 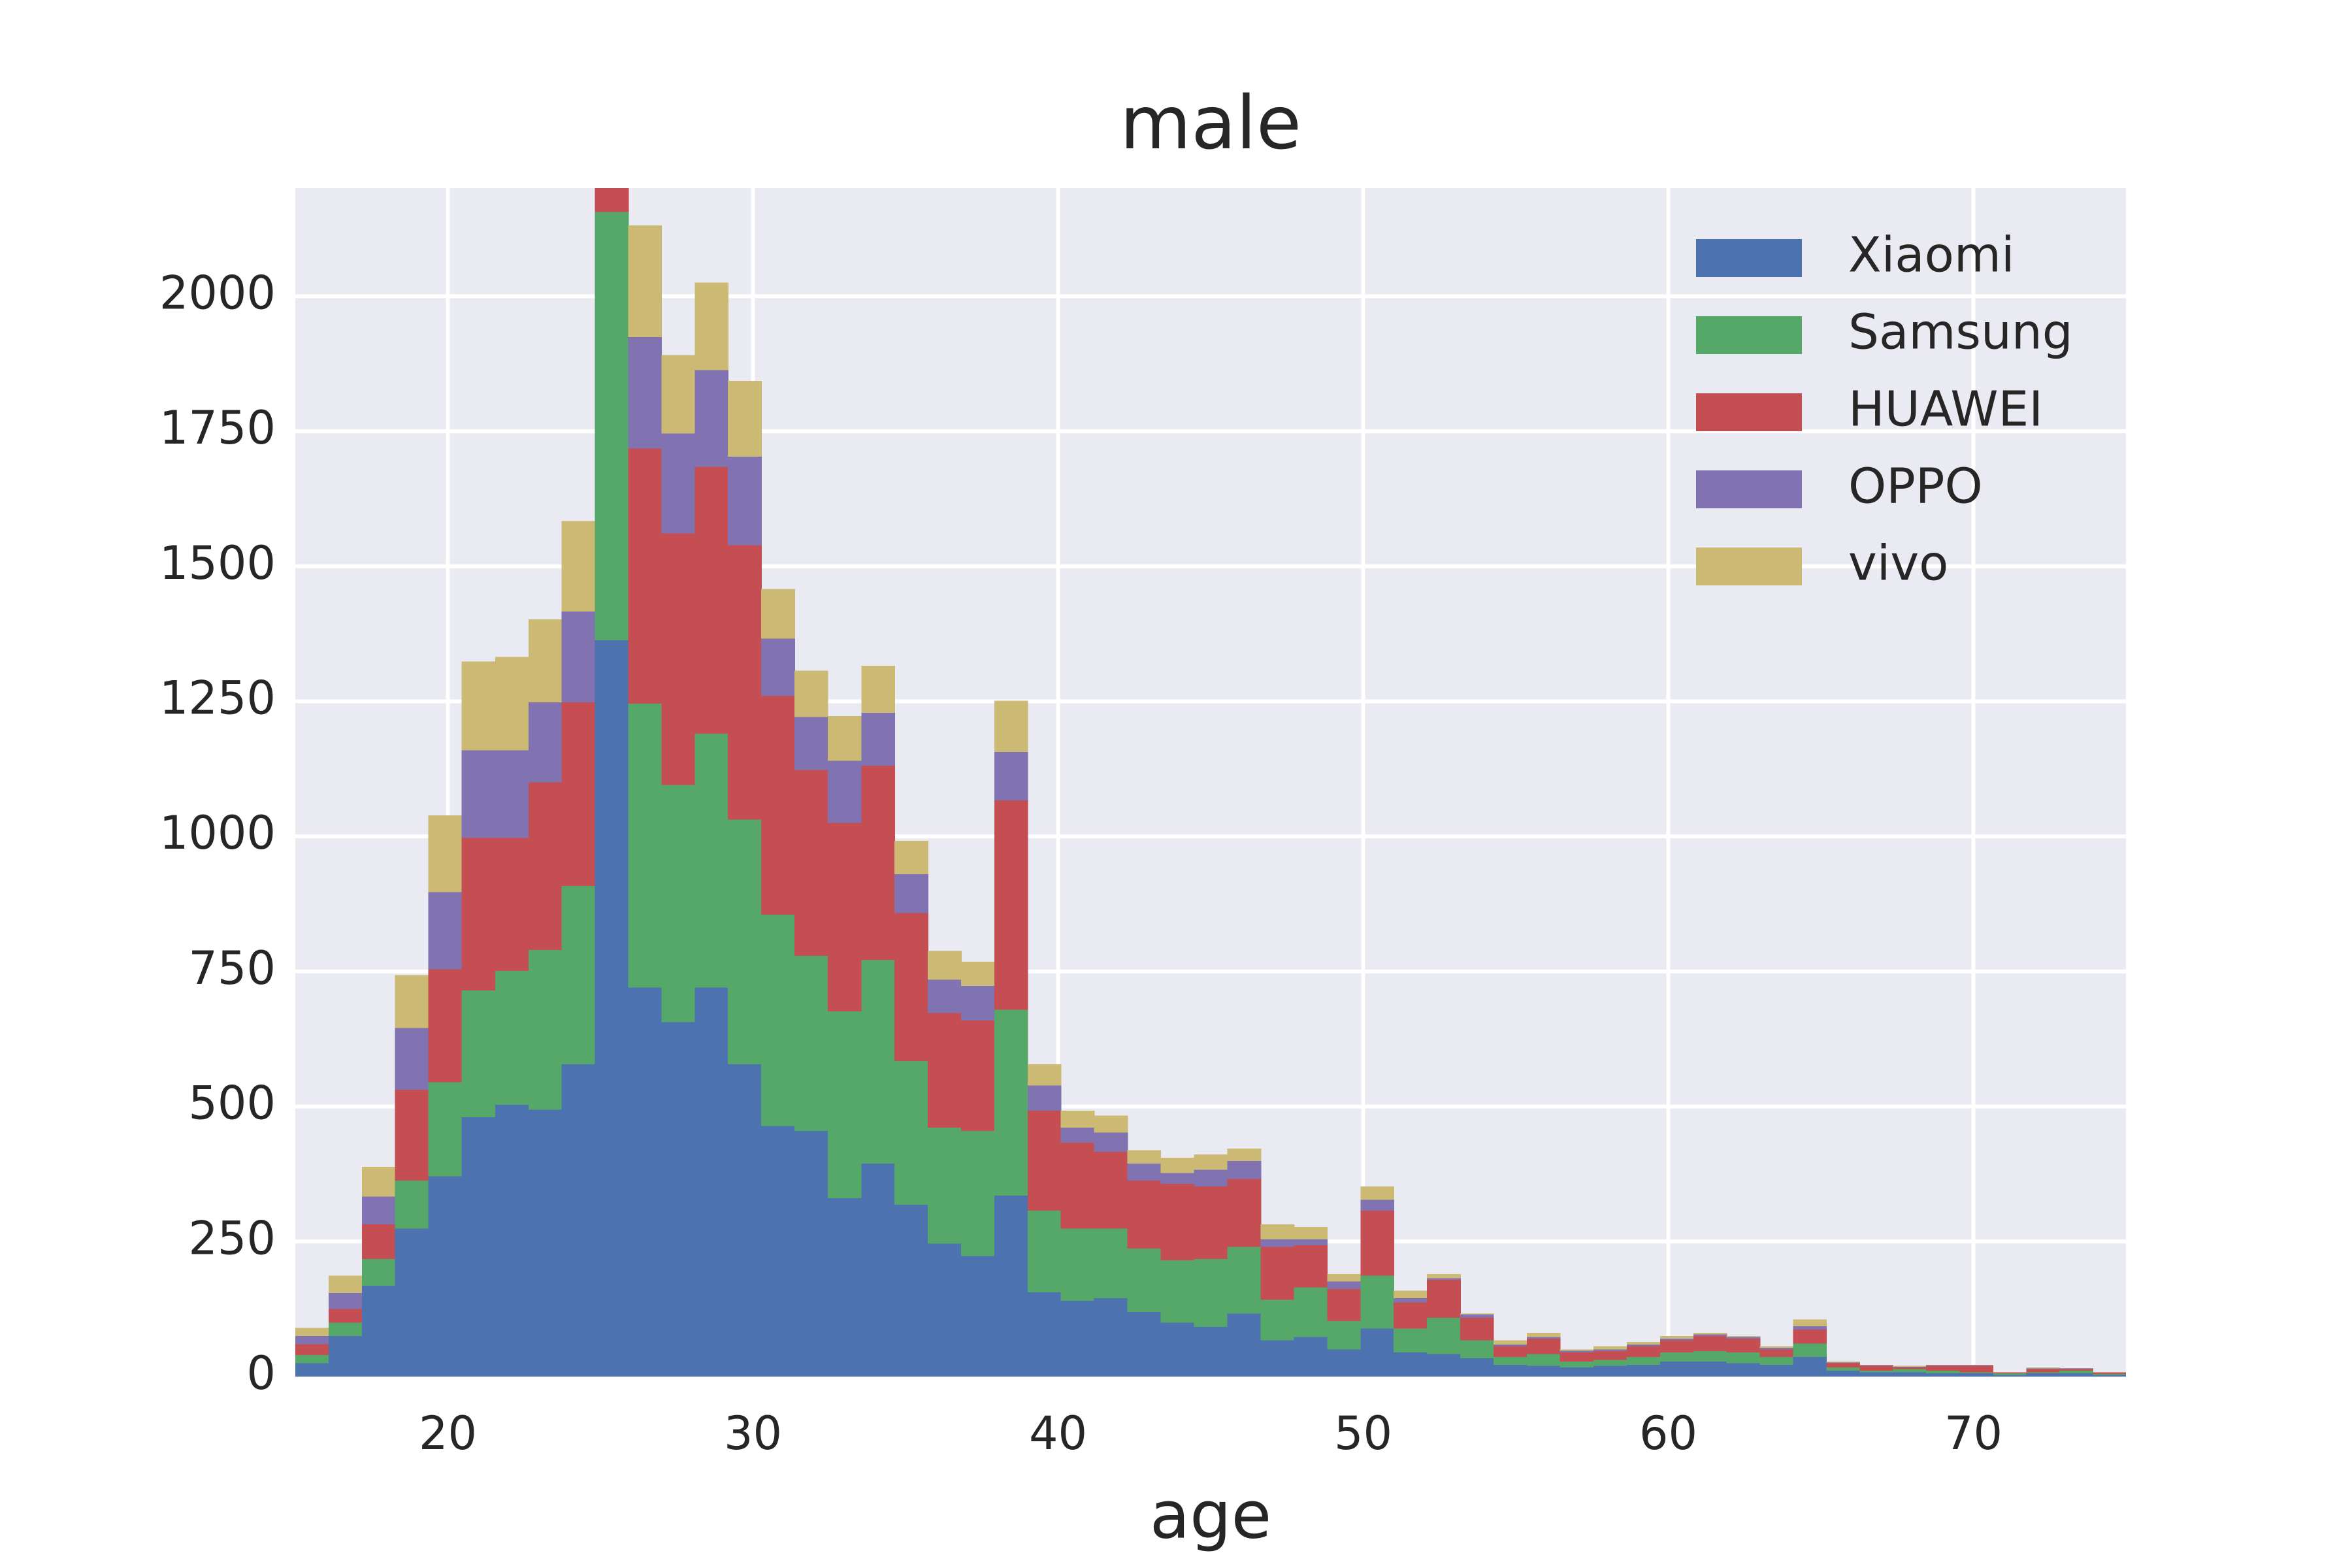 What do you see at coordinates (1058, 1433) in the screenshot?
I see `x-tick-label: 40` at bounding box center [1058, 1433].